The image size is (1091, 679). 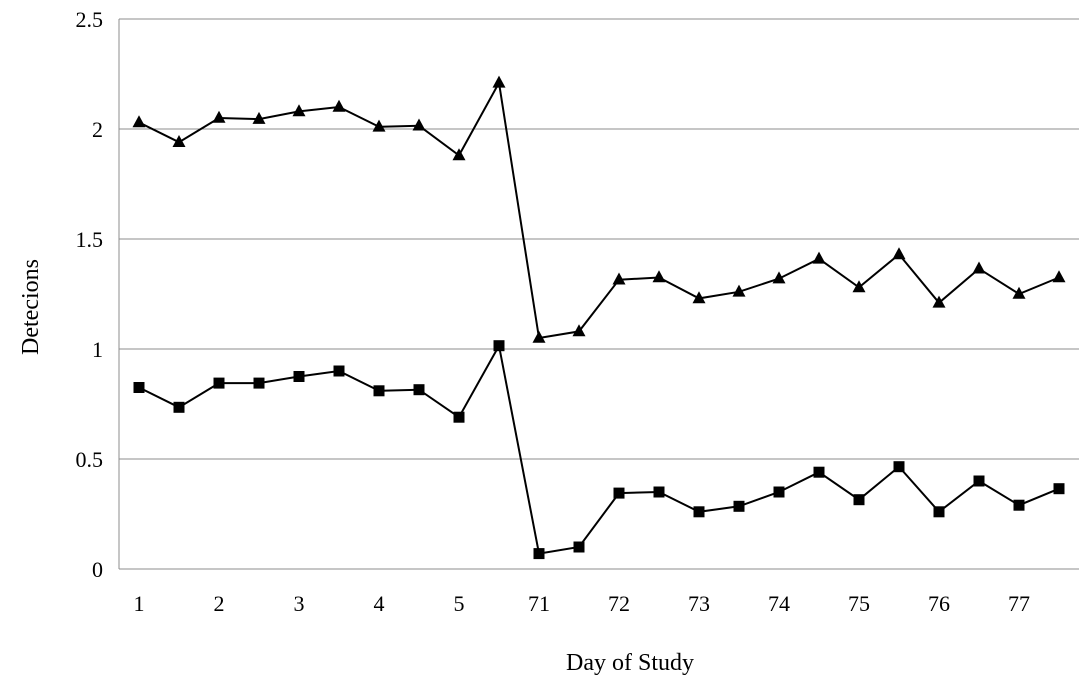 I want to click on y-tick-label: 0.5, so click(x=90, y=459).